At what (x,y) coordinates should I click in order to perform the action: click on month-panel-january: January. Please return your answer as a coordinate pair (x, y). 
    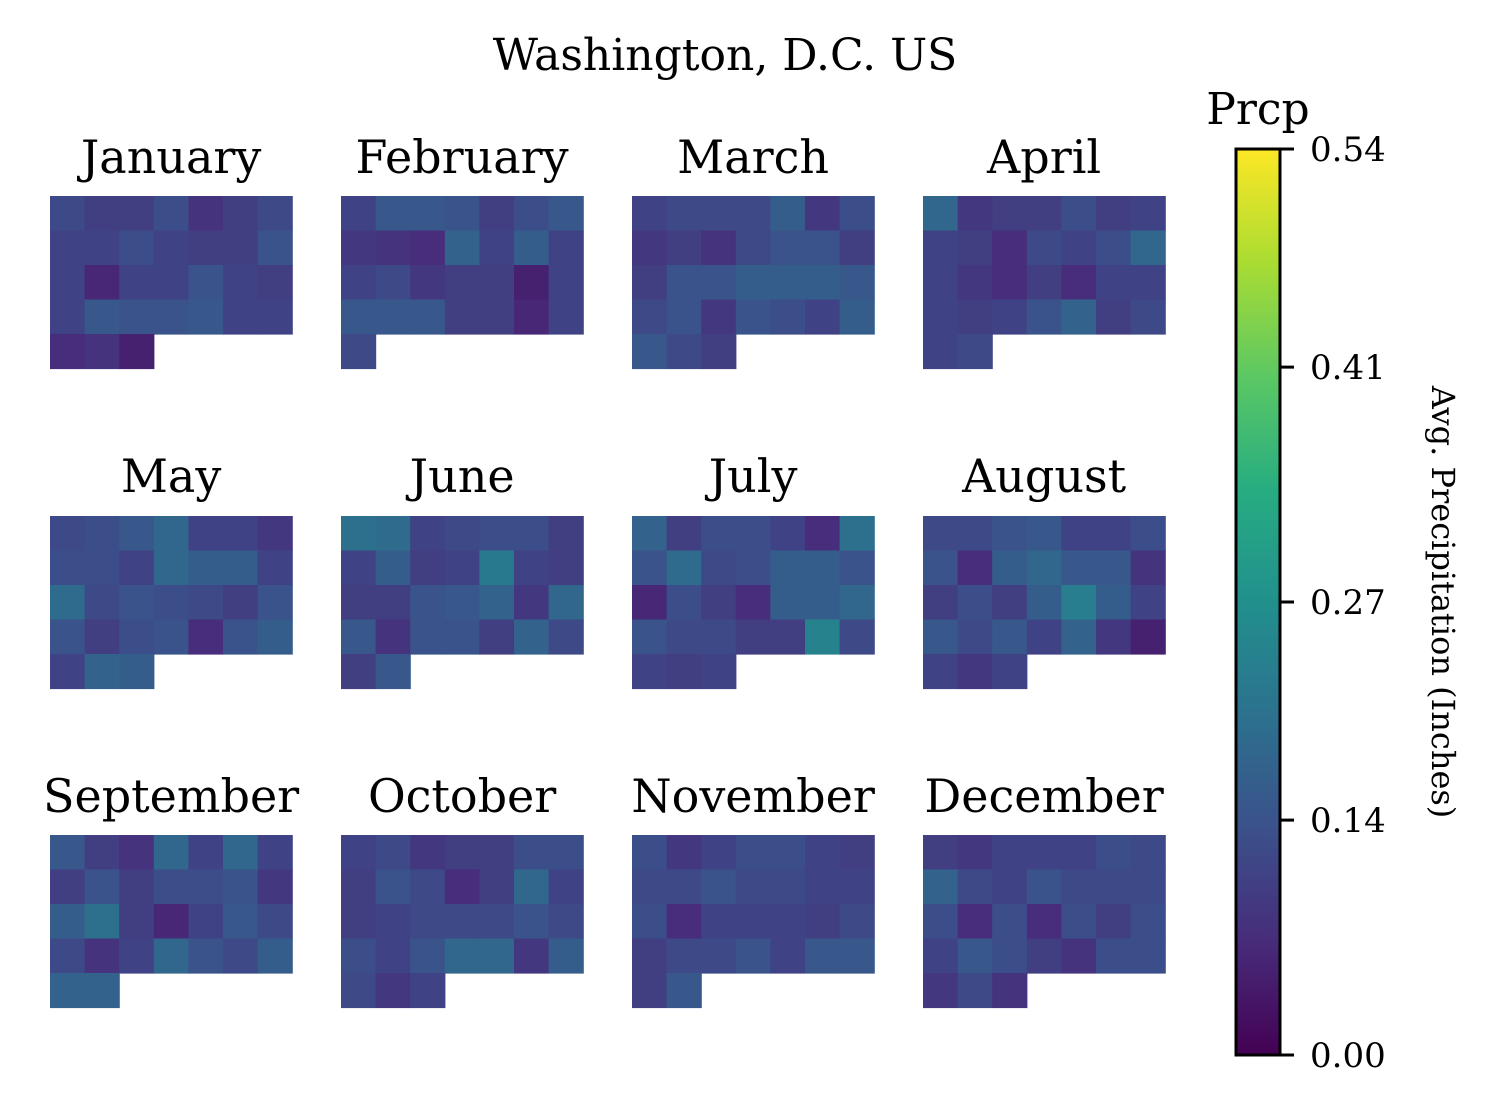
    Looking at the image, I should click on (171, 250).